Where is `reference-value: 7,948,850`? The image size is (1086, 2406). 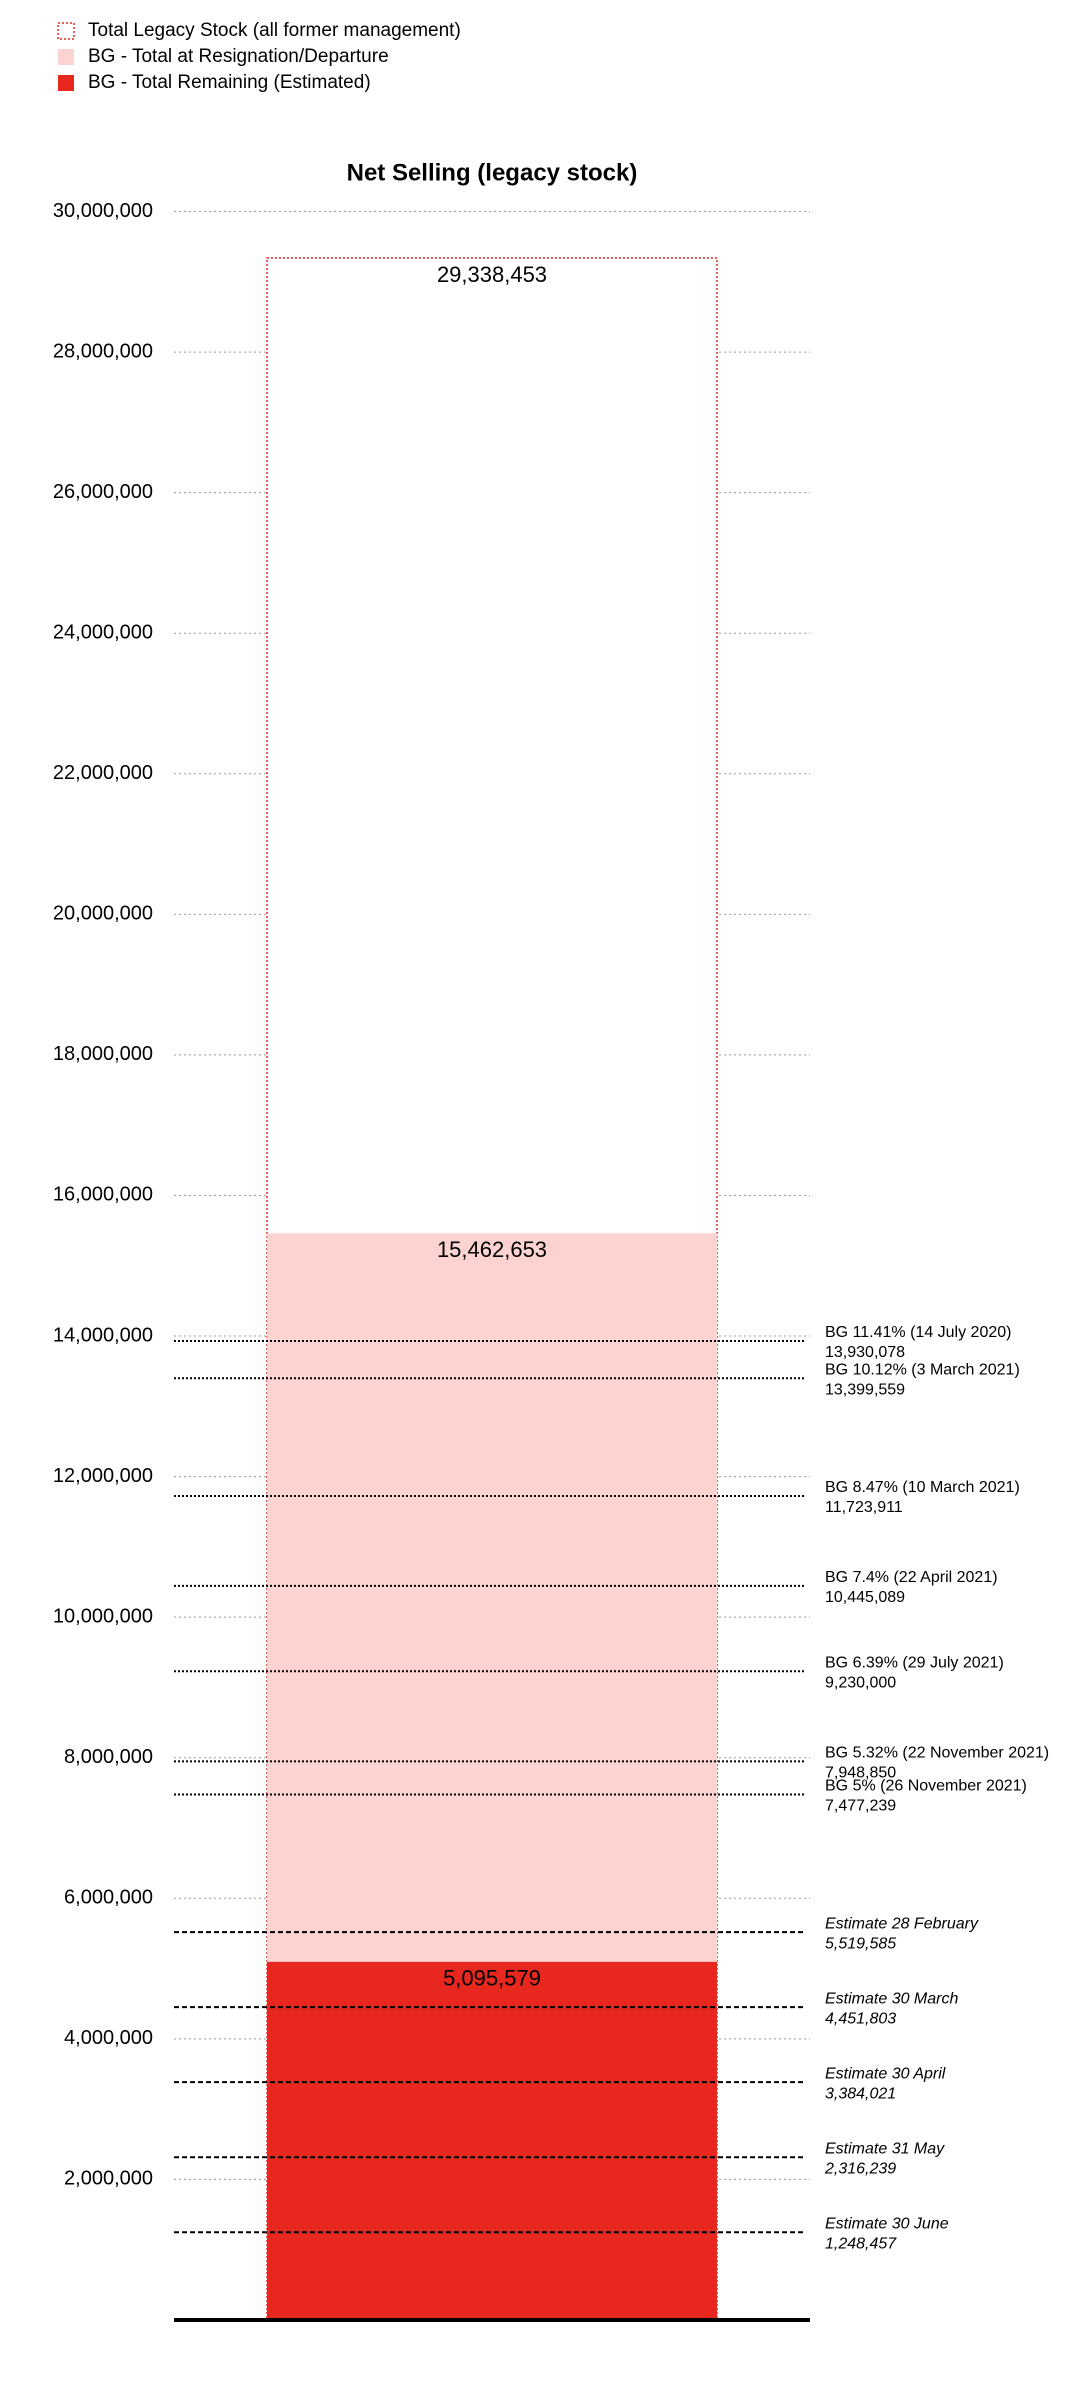 reference-value: 7,948,850 is located at coordinates (860, 1773).